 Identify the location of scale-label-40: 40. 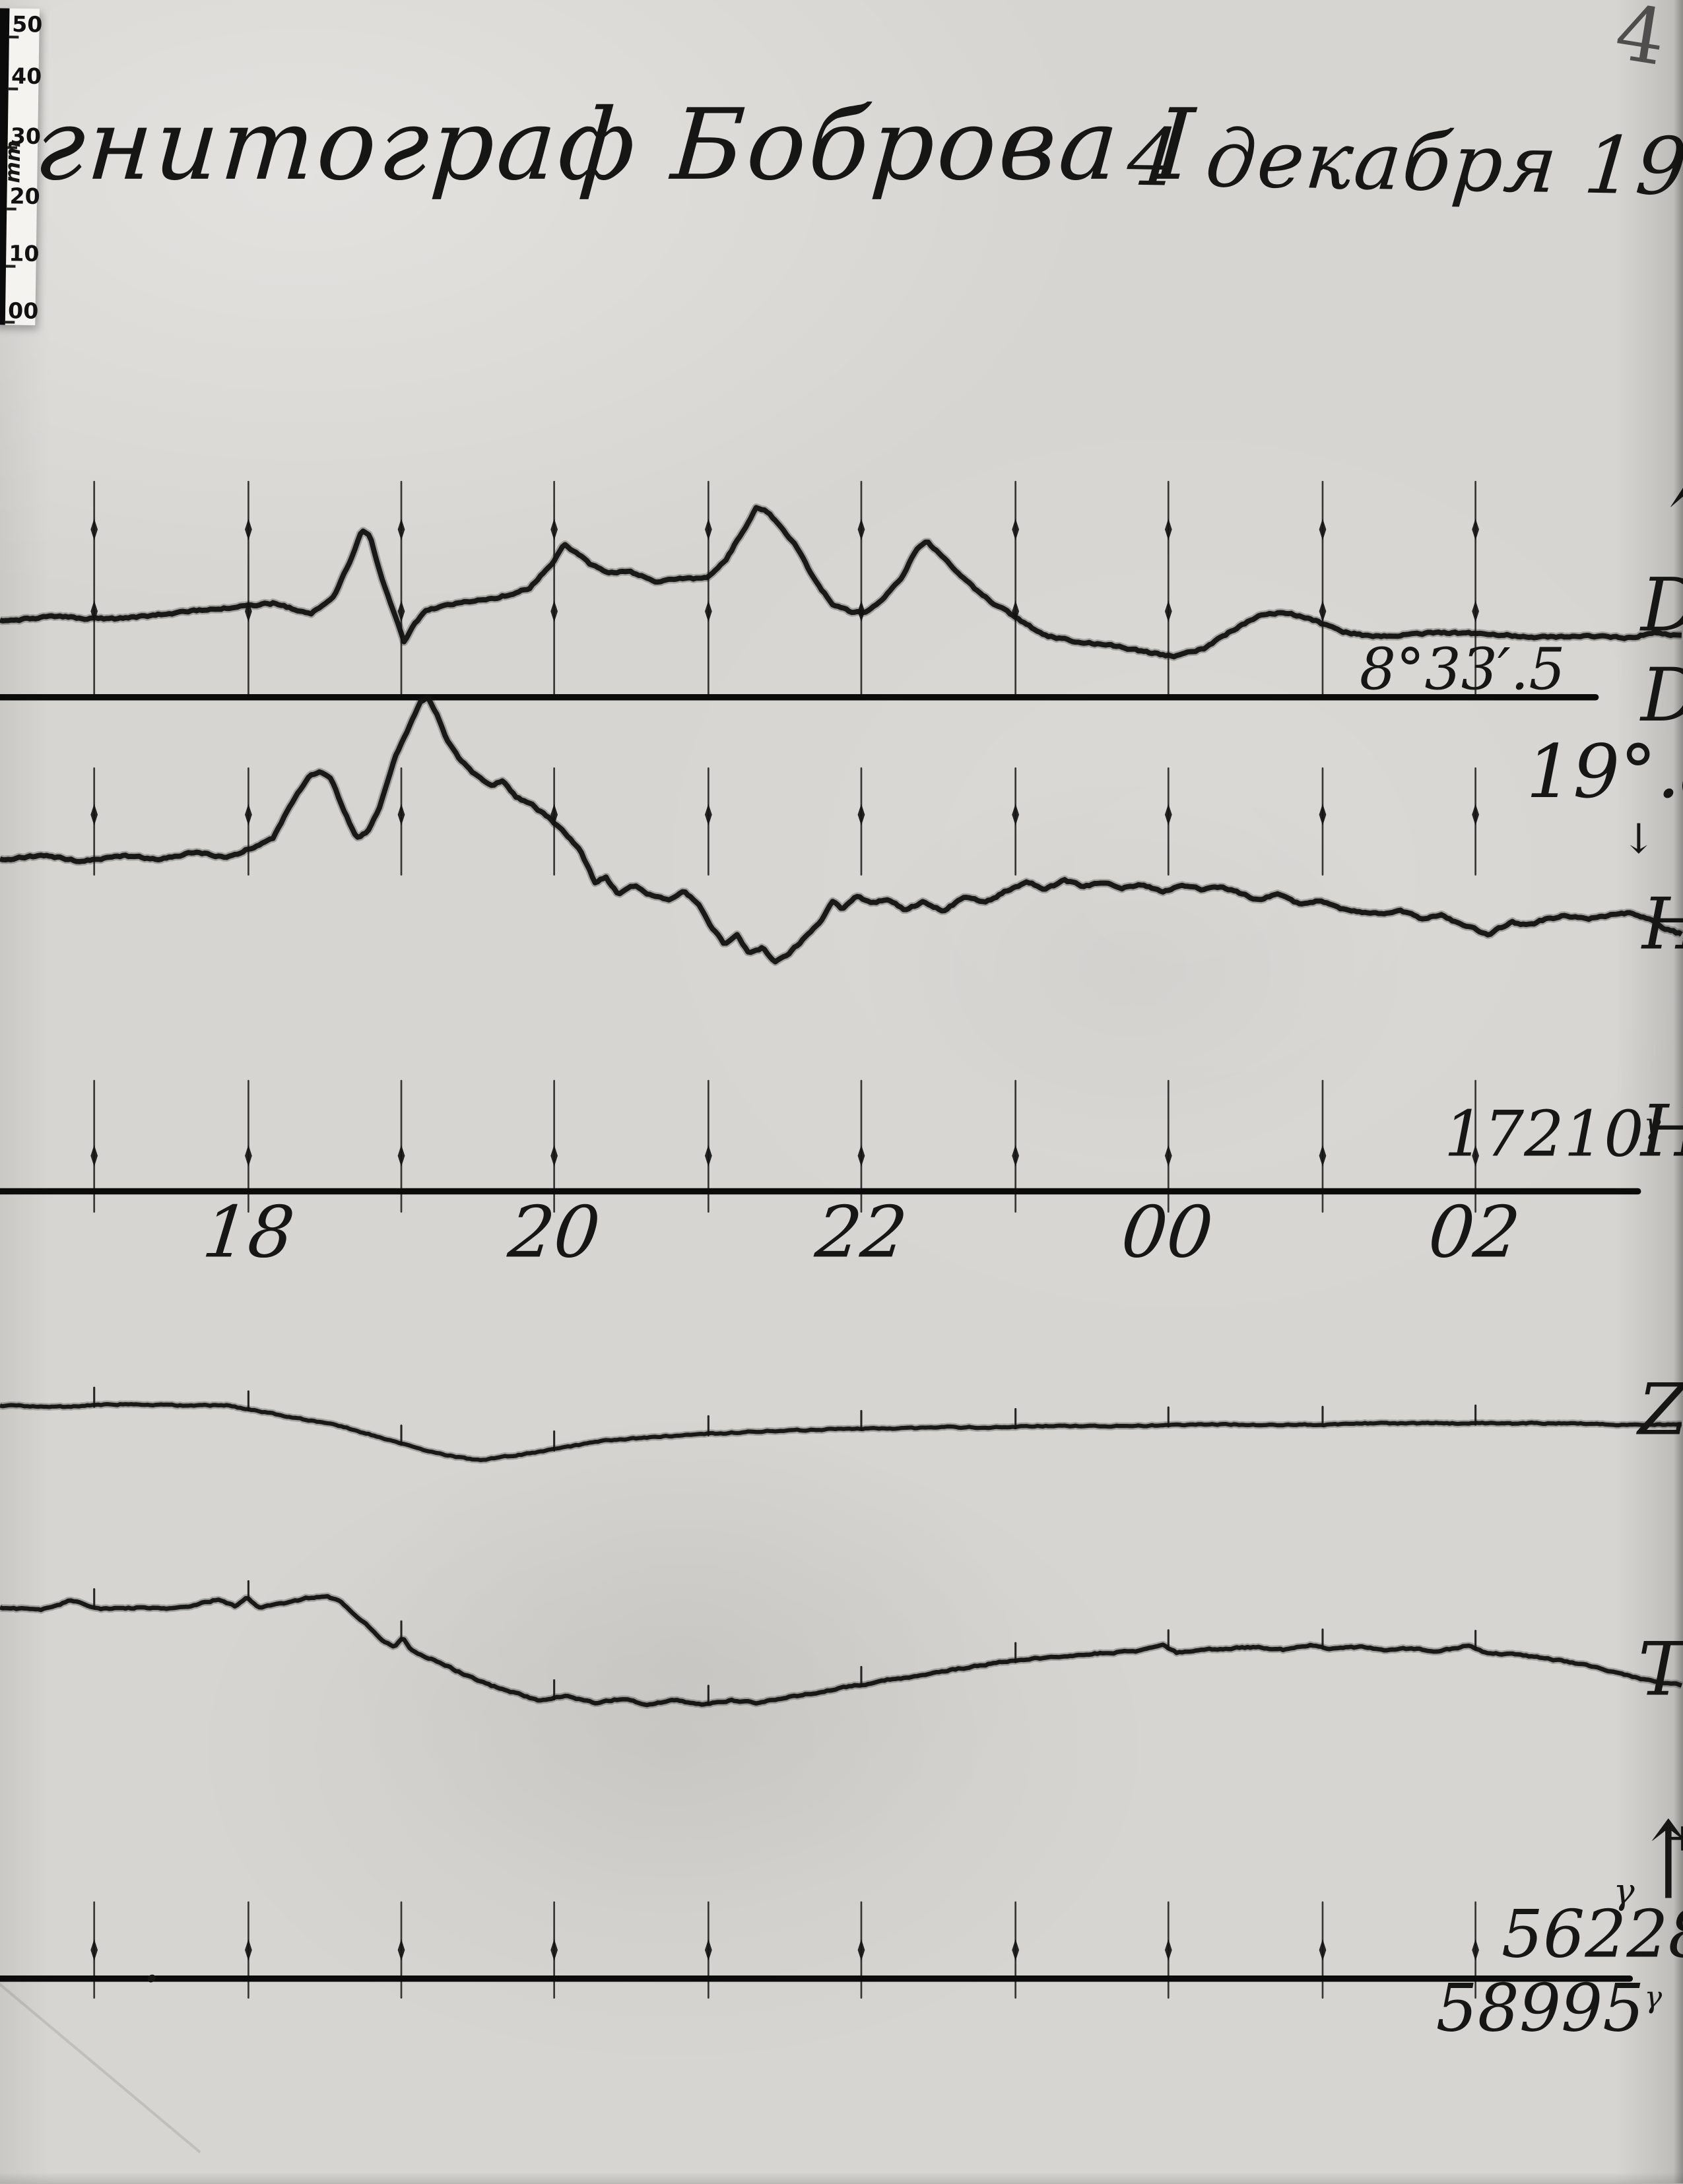
(26, 76).